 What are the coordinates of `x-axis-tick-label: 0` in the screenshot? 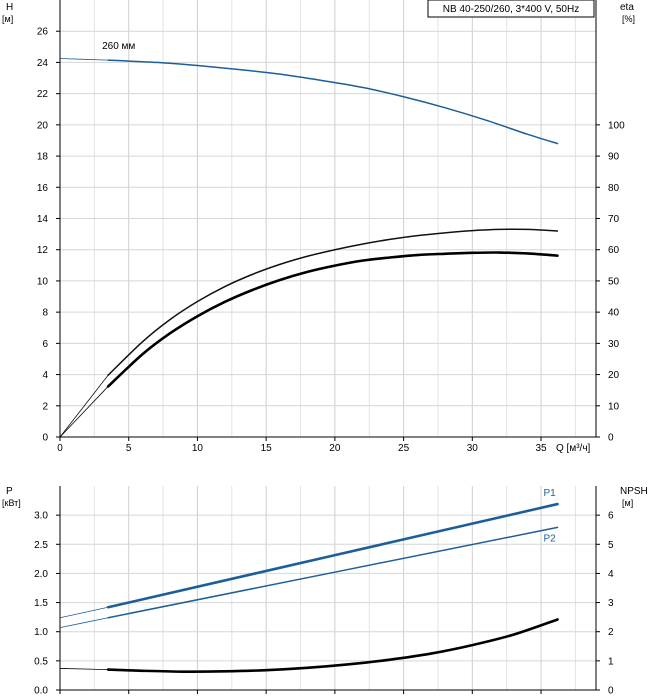 It's located at (60, 448).